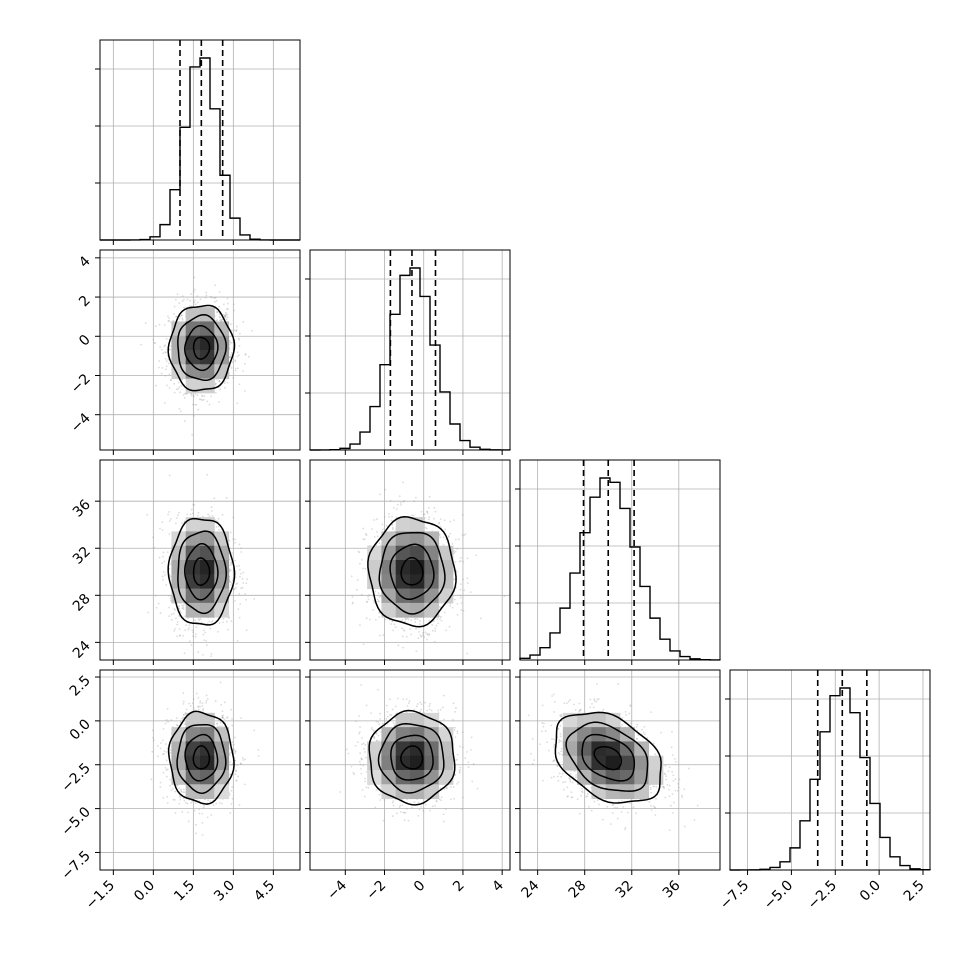 The image size is (970, 970). What do you see at coordinates (620, 560) in the screenshot?
I see `panel-frame` at bounding box center [620, 560].